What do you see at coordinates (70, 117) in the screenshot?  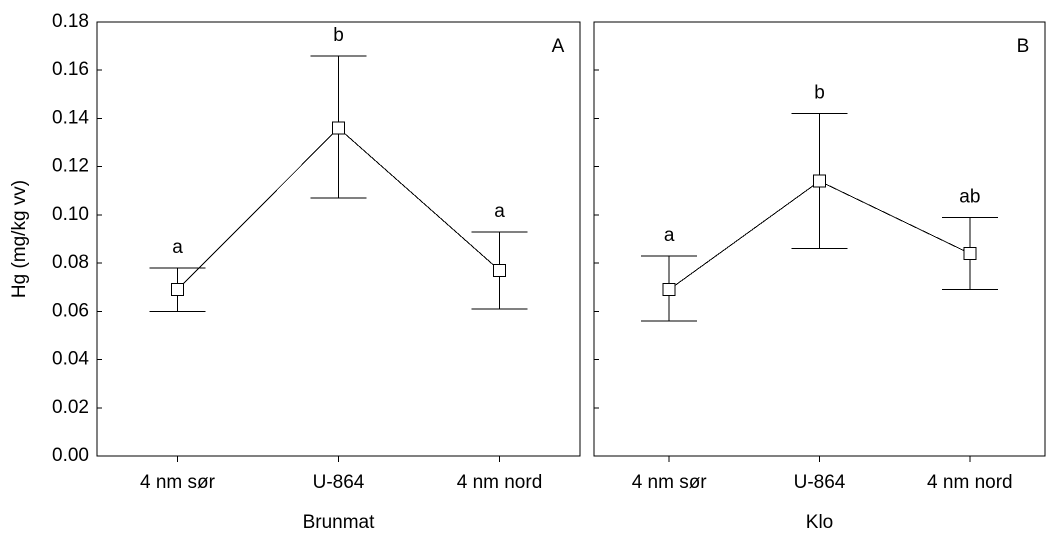 I see `y-tick-label: 0.14` at bounding box center [70, 117].